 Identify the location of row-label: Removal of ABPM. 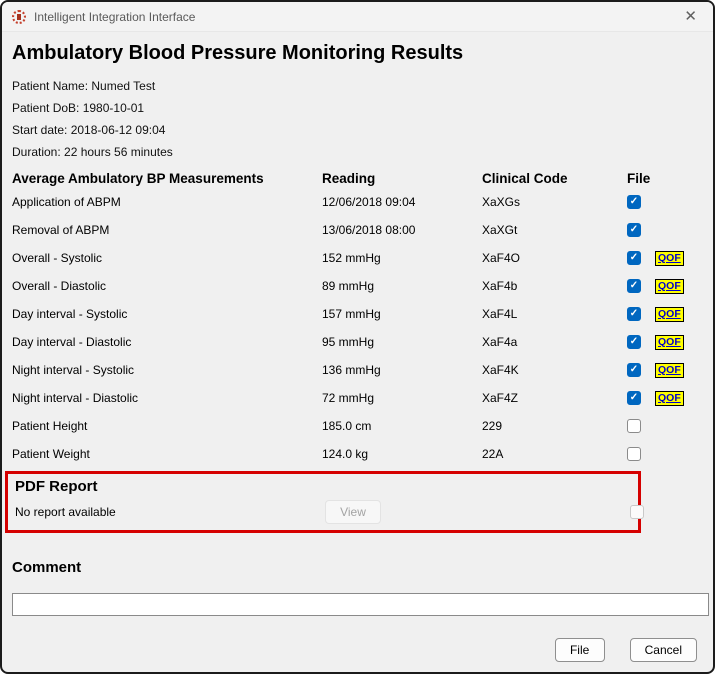
(61, 230).